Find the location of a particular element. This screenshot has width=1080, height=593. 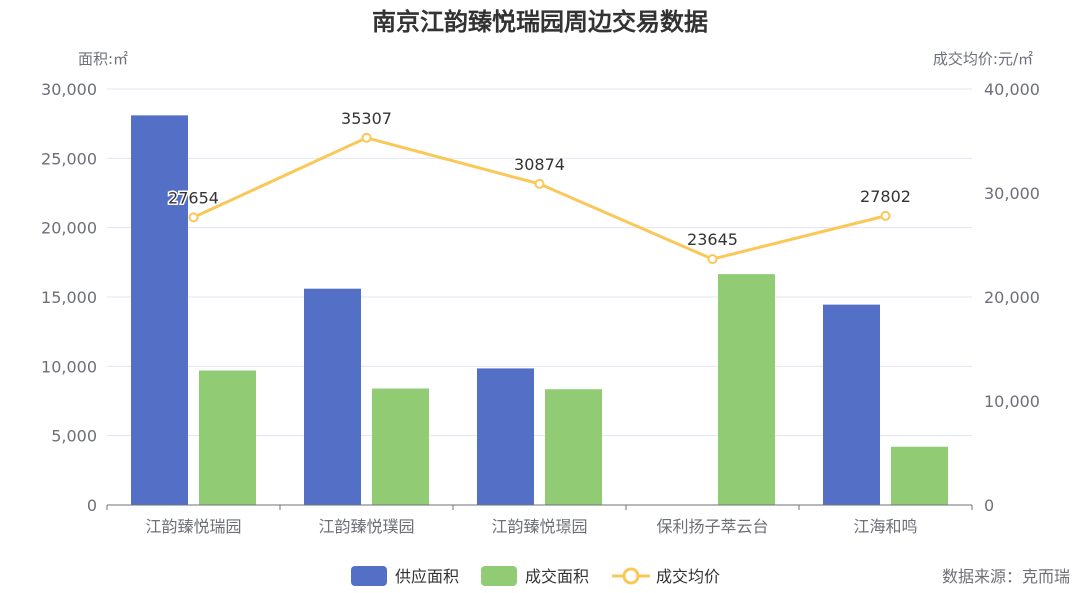

chart-title: 南京江韵臻悦瑞园周边交易数据 is located at coordinates (540, 22).